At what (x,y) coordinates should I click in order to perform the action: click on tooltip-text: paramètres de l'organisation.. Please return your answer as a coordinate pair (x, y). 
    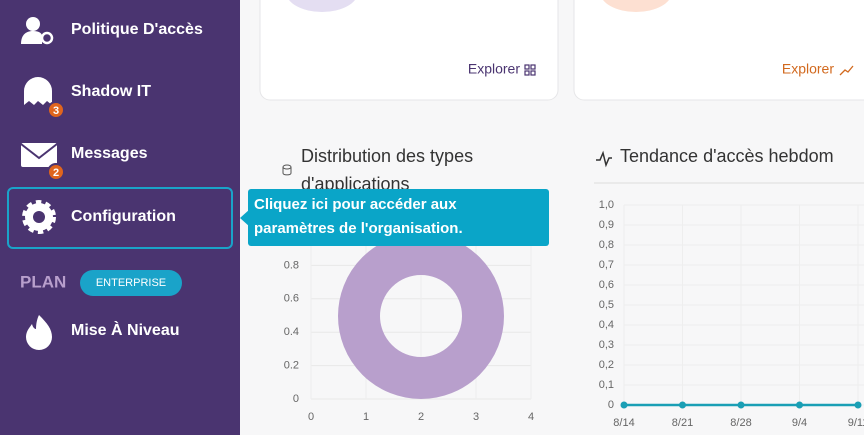
    Looking at the image, I should click on (358, 228).